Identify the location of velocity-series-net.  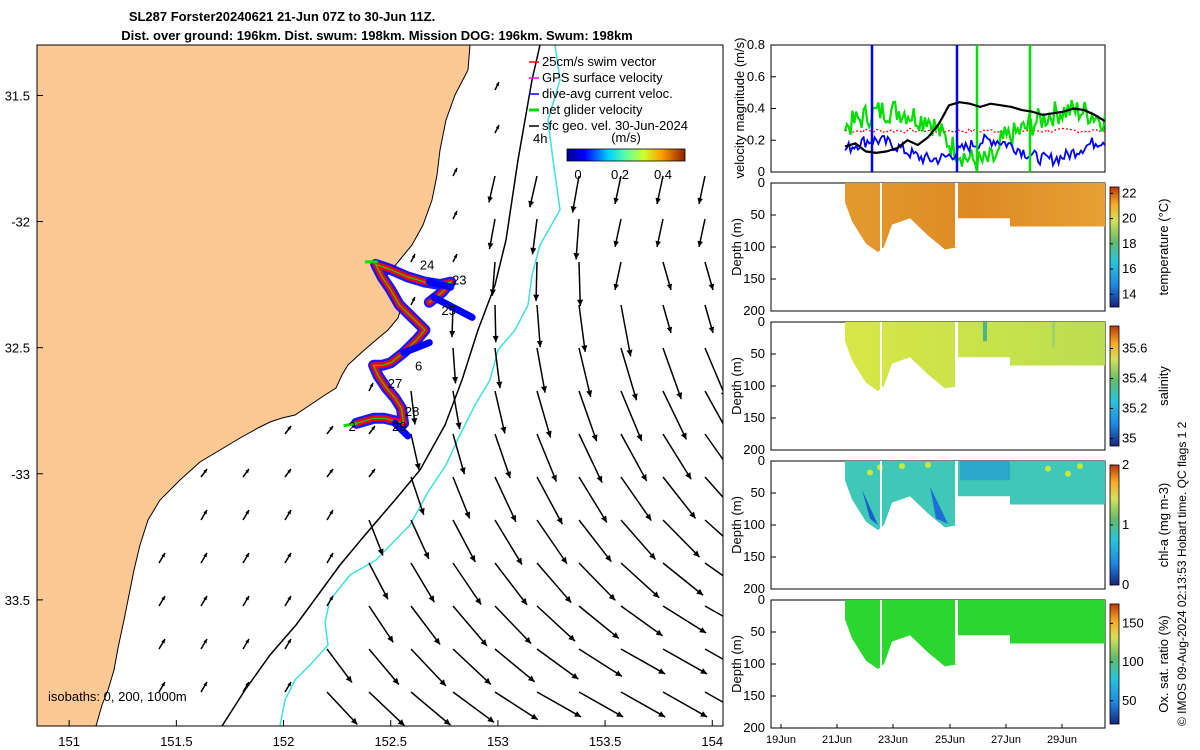
(974, 135).